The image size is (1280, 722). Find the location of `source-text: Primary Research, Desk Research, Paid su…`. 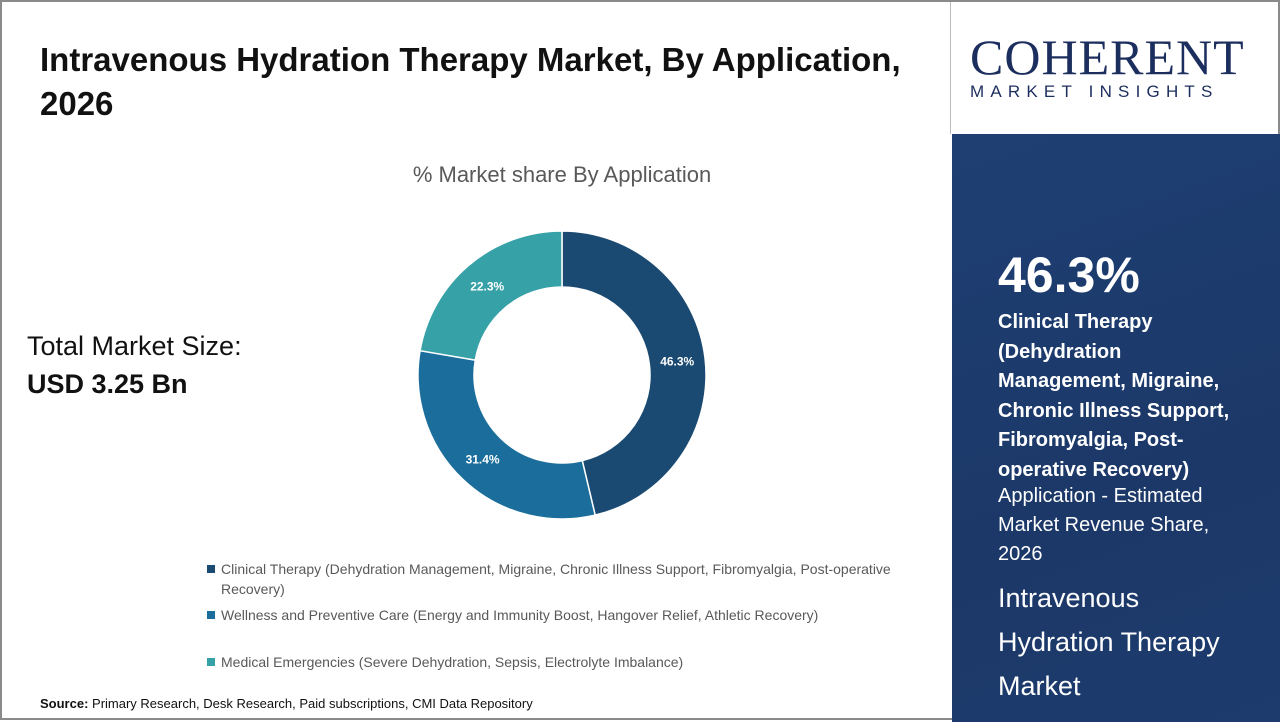

source-text: Primary Research, Desk Research, Paid su… is located at coordinates (310, 703).